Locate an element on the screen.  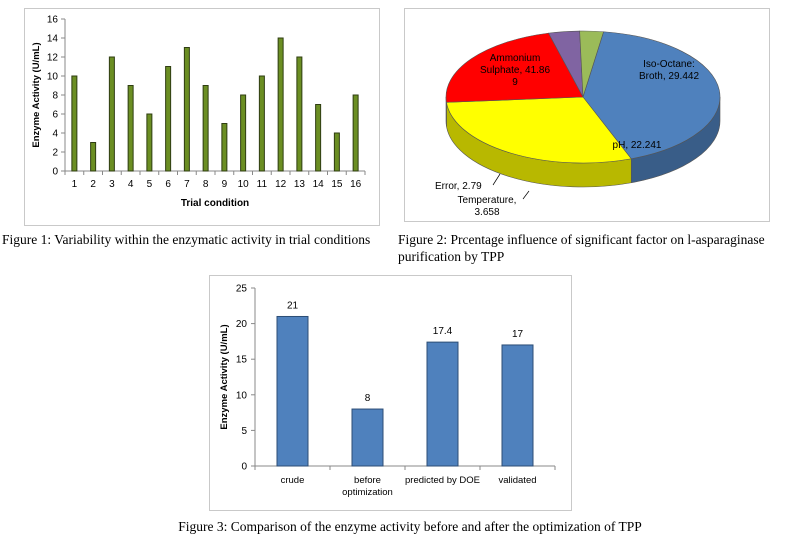
data-label: 17 is located at coordinates (518, 334).